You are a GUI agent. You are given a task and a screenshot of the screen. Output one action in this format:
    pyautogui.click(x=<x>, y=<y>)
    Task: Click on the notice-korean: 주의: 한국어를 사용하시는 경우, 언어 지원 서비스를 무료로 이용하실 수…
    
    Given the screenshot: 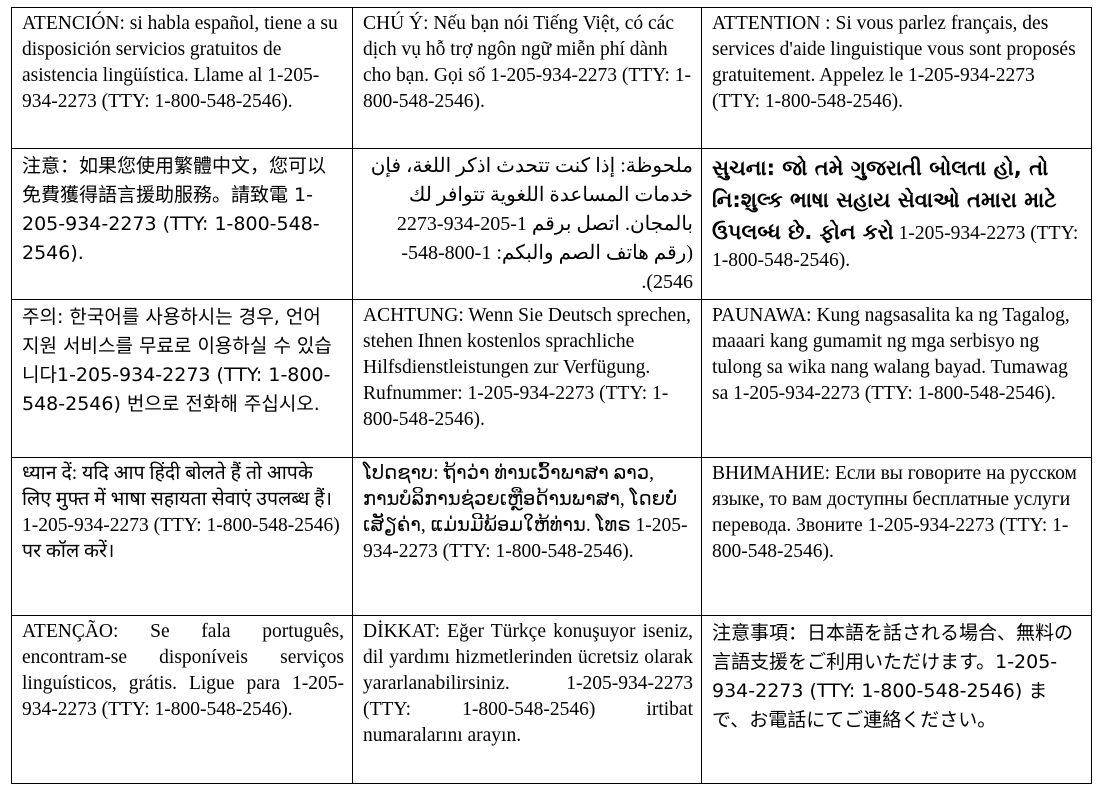 What is the action you would take?
    pyautogui.click(x=182, y=378)
    